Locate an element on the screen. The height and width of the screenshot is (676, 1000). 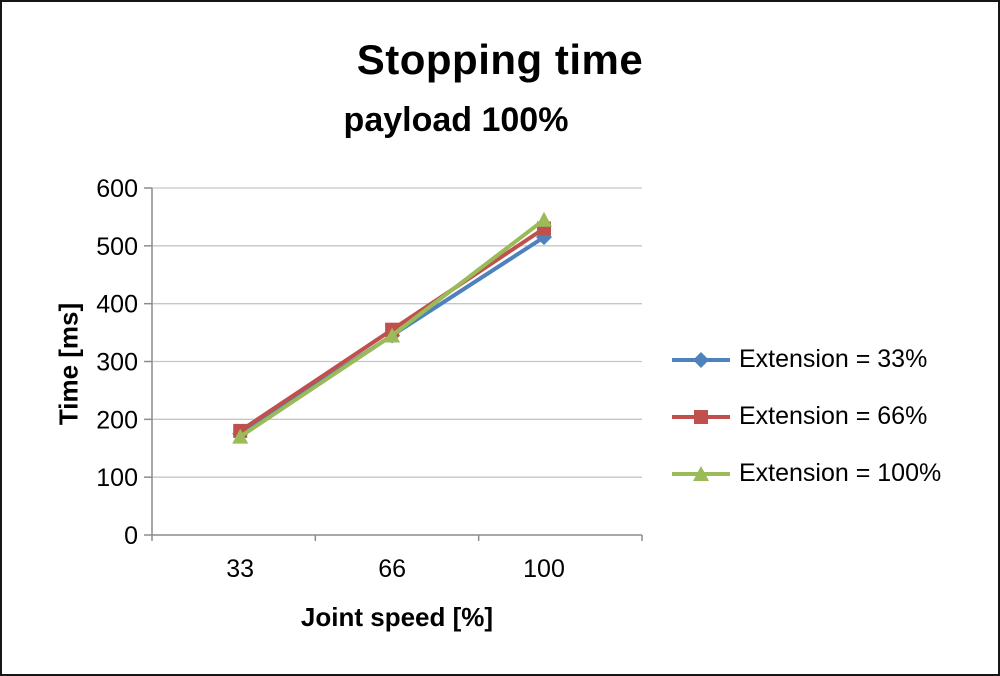
x-axis-title: Joint speed [%] is located at coordinates (397, 617).